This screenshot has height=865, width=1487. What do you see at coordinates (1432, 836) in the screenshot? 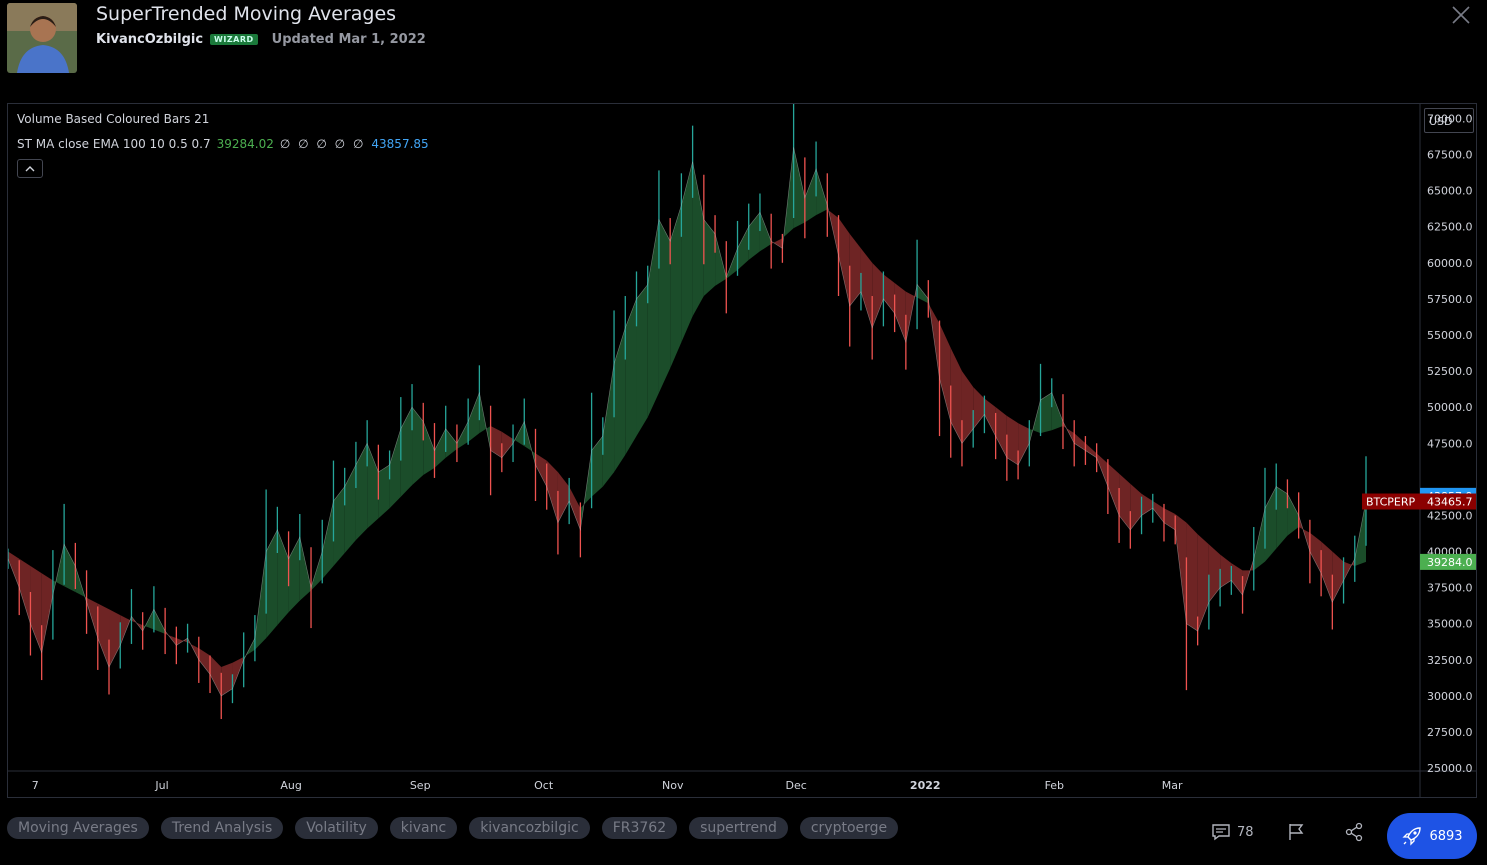
I see `boost-button: 6893` at bounding box center [1432, 836].